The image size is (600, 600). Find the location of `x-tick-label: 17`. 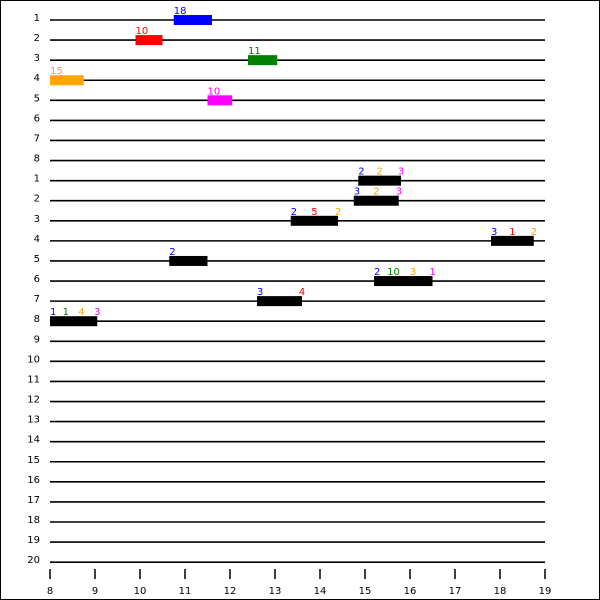

x-tick-label: 17 is located at coordinates (455, 591).